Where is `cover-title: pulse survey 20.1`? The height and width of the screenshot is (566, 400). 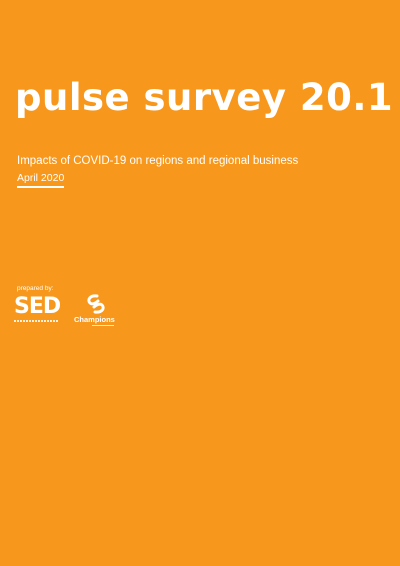 cover-title: pulse survey 20.1 is located at coordinates (204, 97).